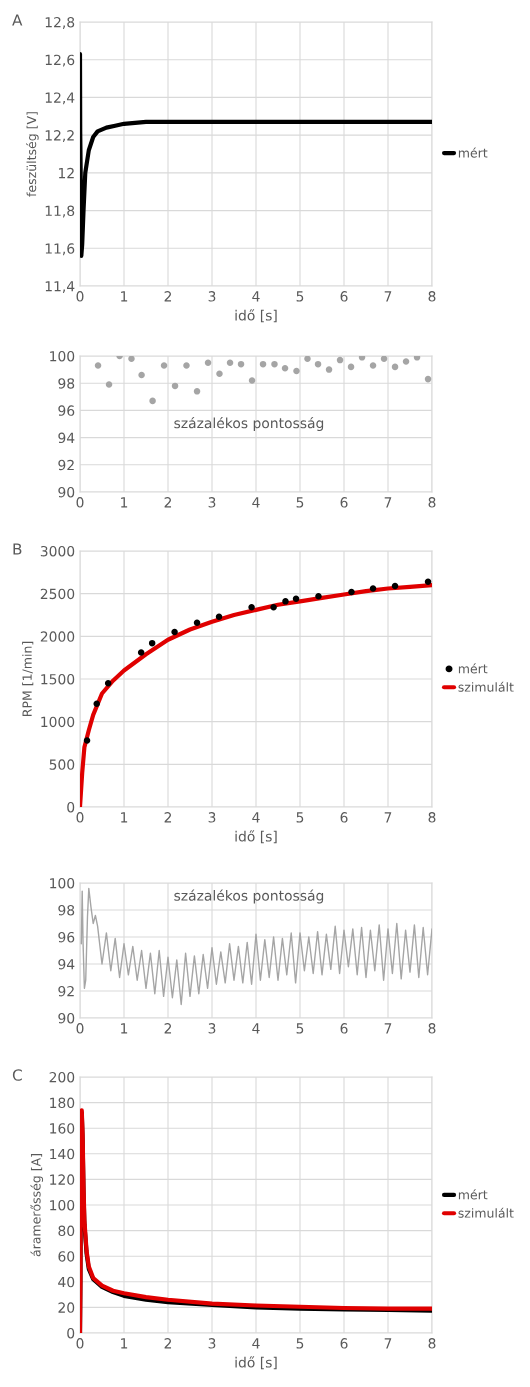 The image size is (530, 1387). I want to click on y-tick-label: 12,6, so click(60, 60).